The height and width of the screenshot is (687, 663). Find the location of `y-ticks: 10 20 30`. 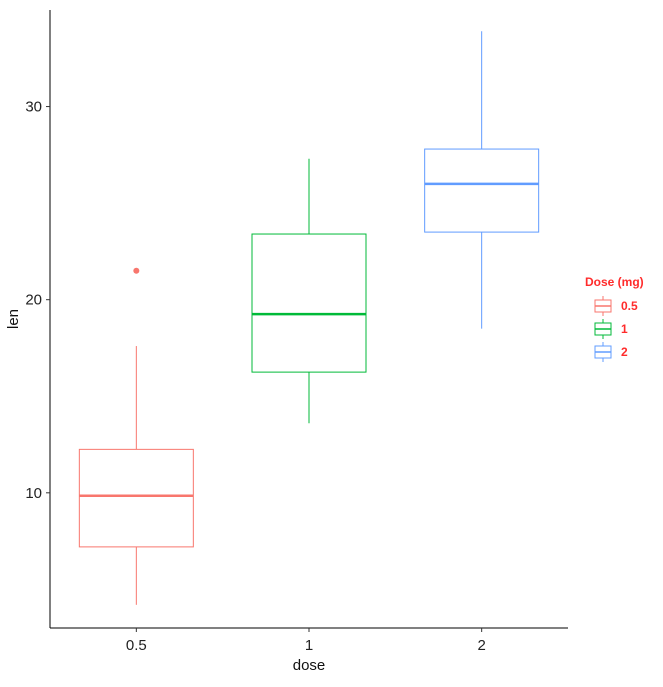

y-ticks: 10 20 30 is located at coordinates (37, 300).